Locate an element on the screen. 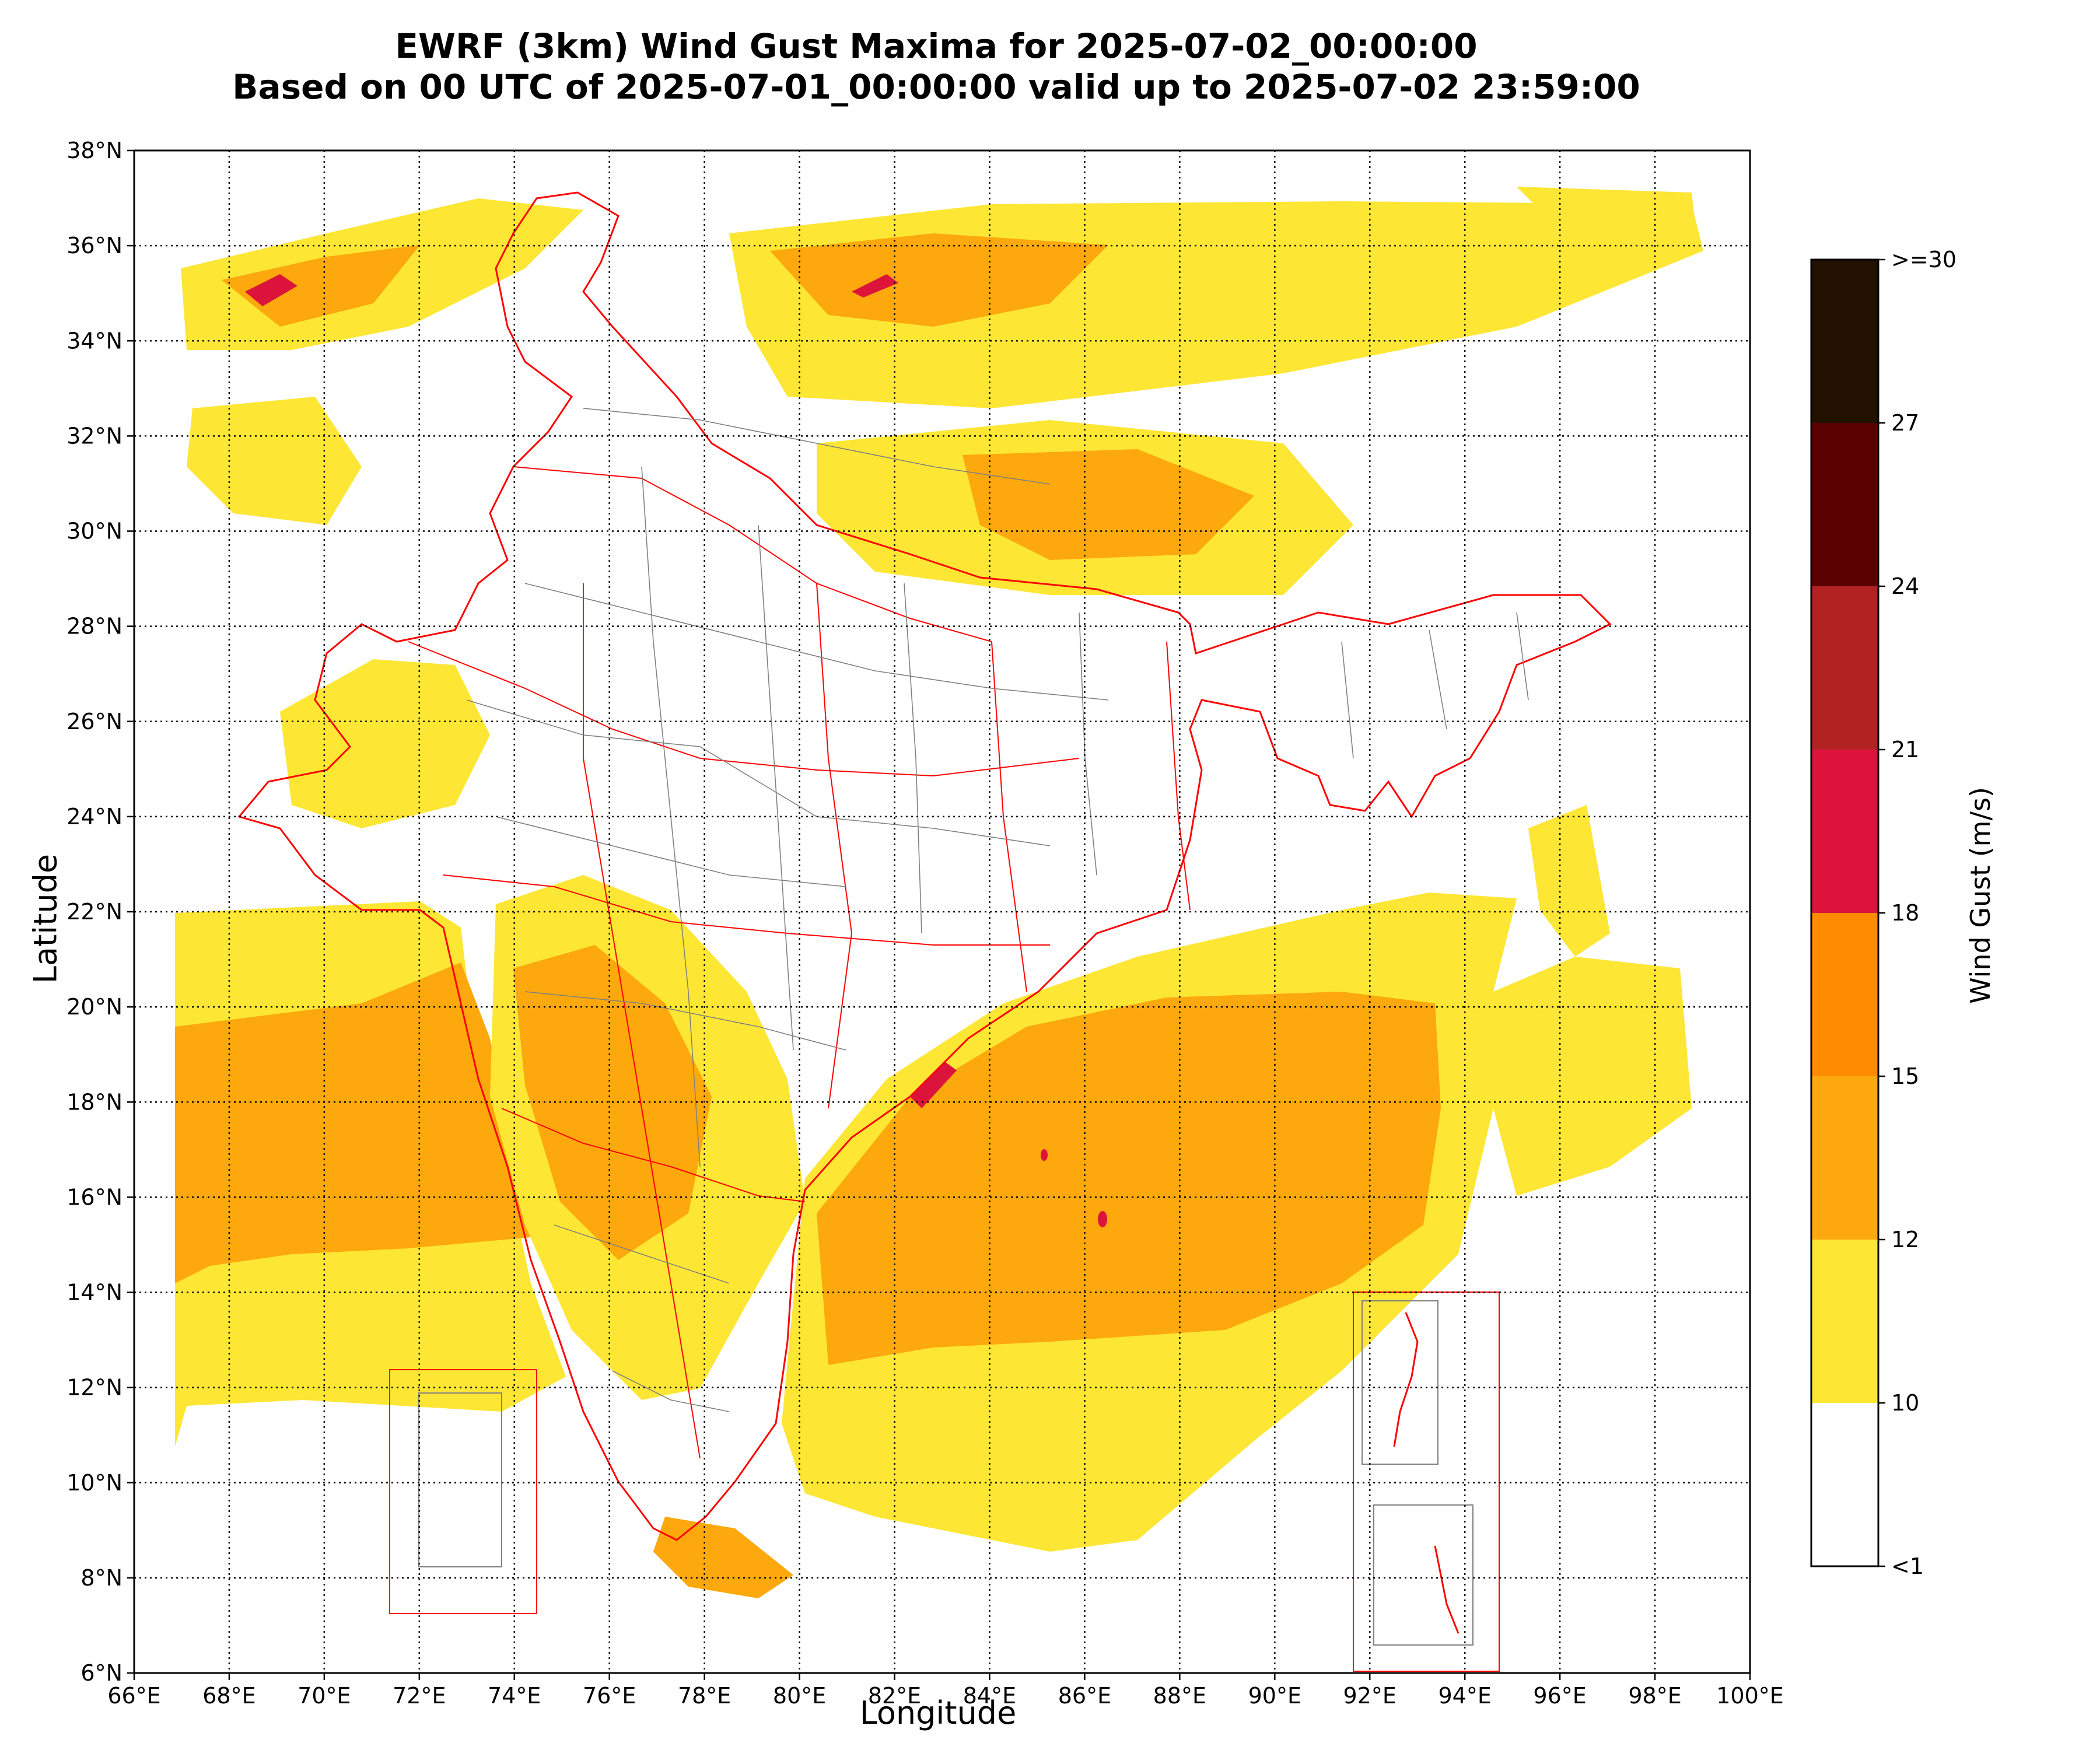 This screenshot has width=2100, height=1750. x-tick-label: 84°E is located at coordinates (989, 1696).